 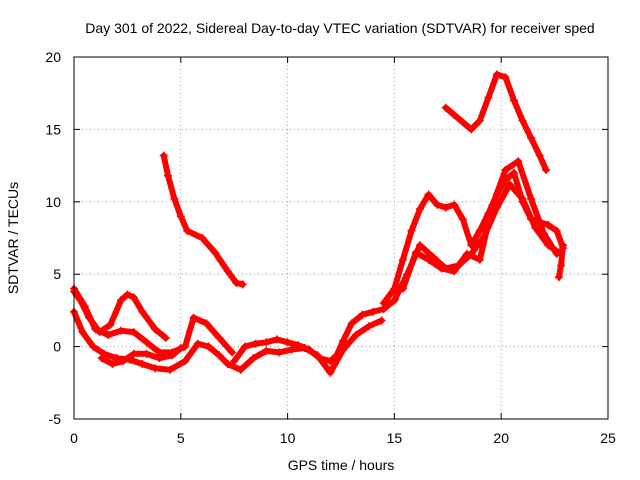 I want to click on y-tick-label: 5, so click(x=57, y=274).